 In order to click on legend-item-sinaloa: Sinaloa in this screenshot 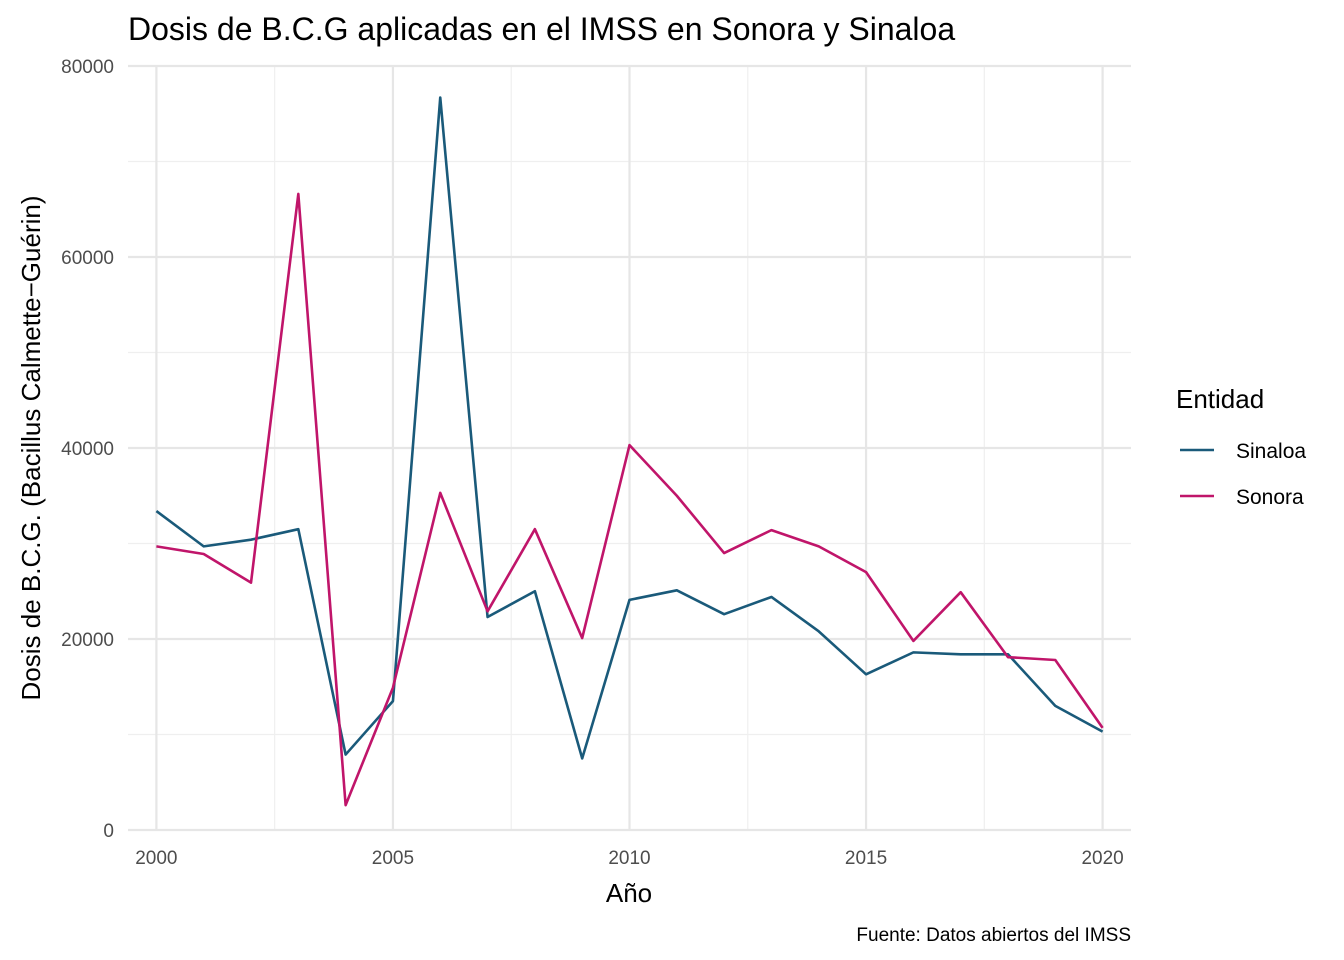, I will do `click(1243, 451)`.